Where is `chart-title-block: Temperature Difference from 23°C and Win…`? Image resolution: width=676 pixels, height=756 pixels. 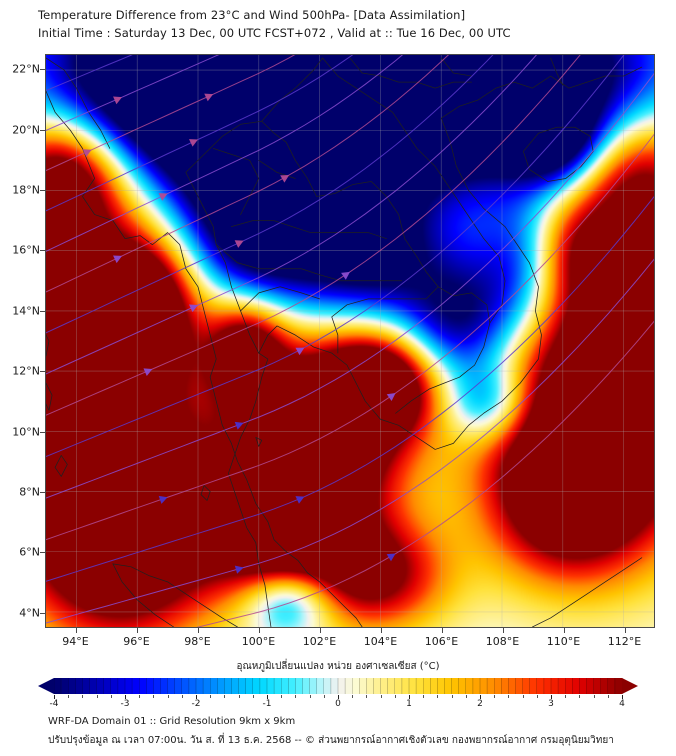 chart-title-block: Temperature Difference from 23°C and Win… is located at coordinates (348, 24).